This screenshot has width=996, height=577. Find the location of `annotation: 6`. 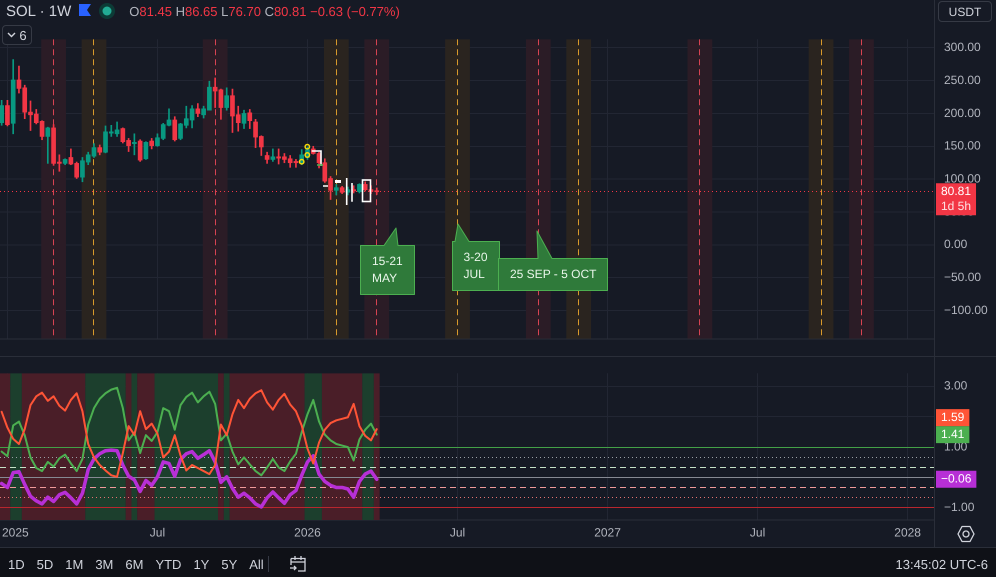

annotation: 6 is located at coordinates (23, 35).